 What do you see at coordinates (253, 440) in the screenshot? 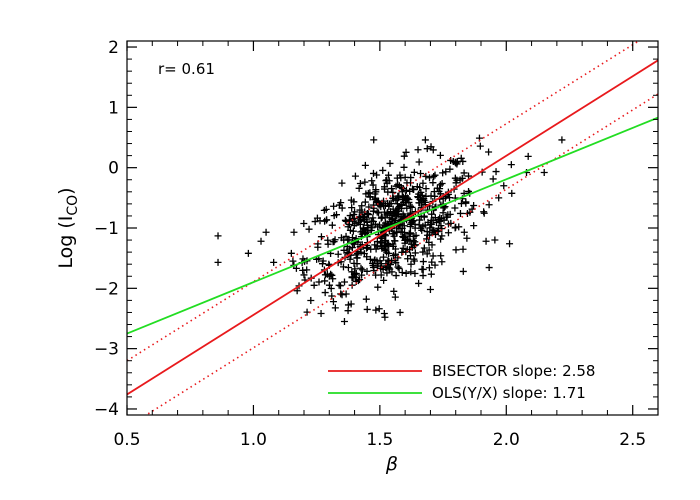
I see `x-tick-label: 1.0` at bounding box center [253, 440].